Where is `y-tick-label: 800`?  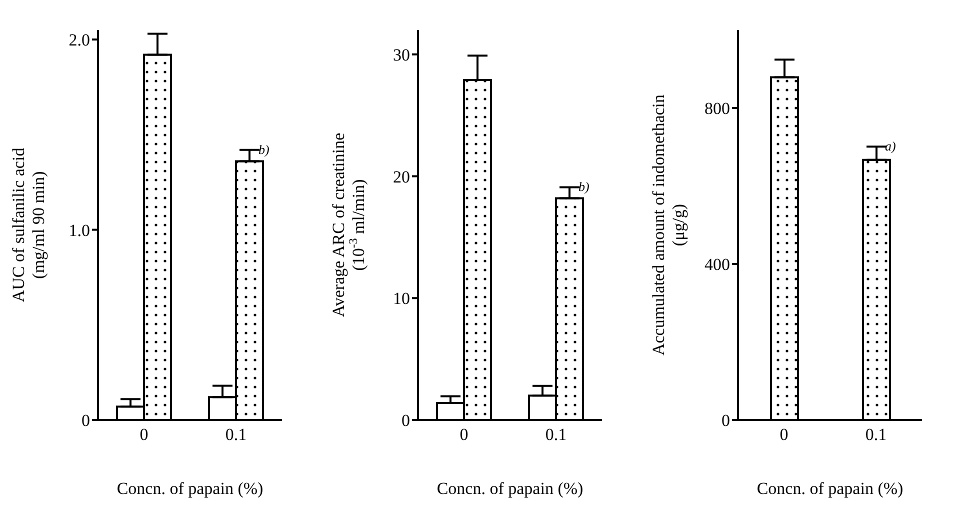 y-tick-label: 800 is located at coordinates (717, 108).